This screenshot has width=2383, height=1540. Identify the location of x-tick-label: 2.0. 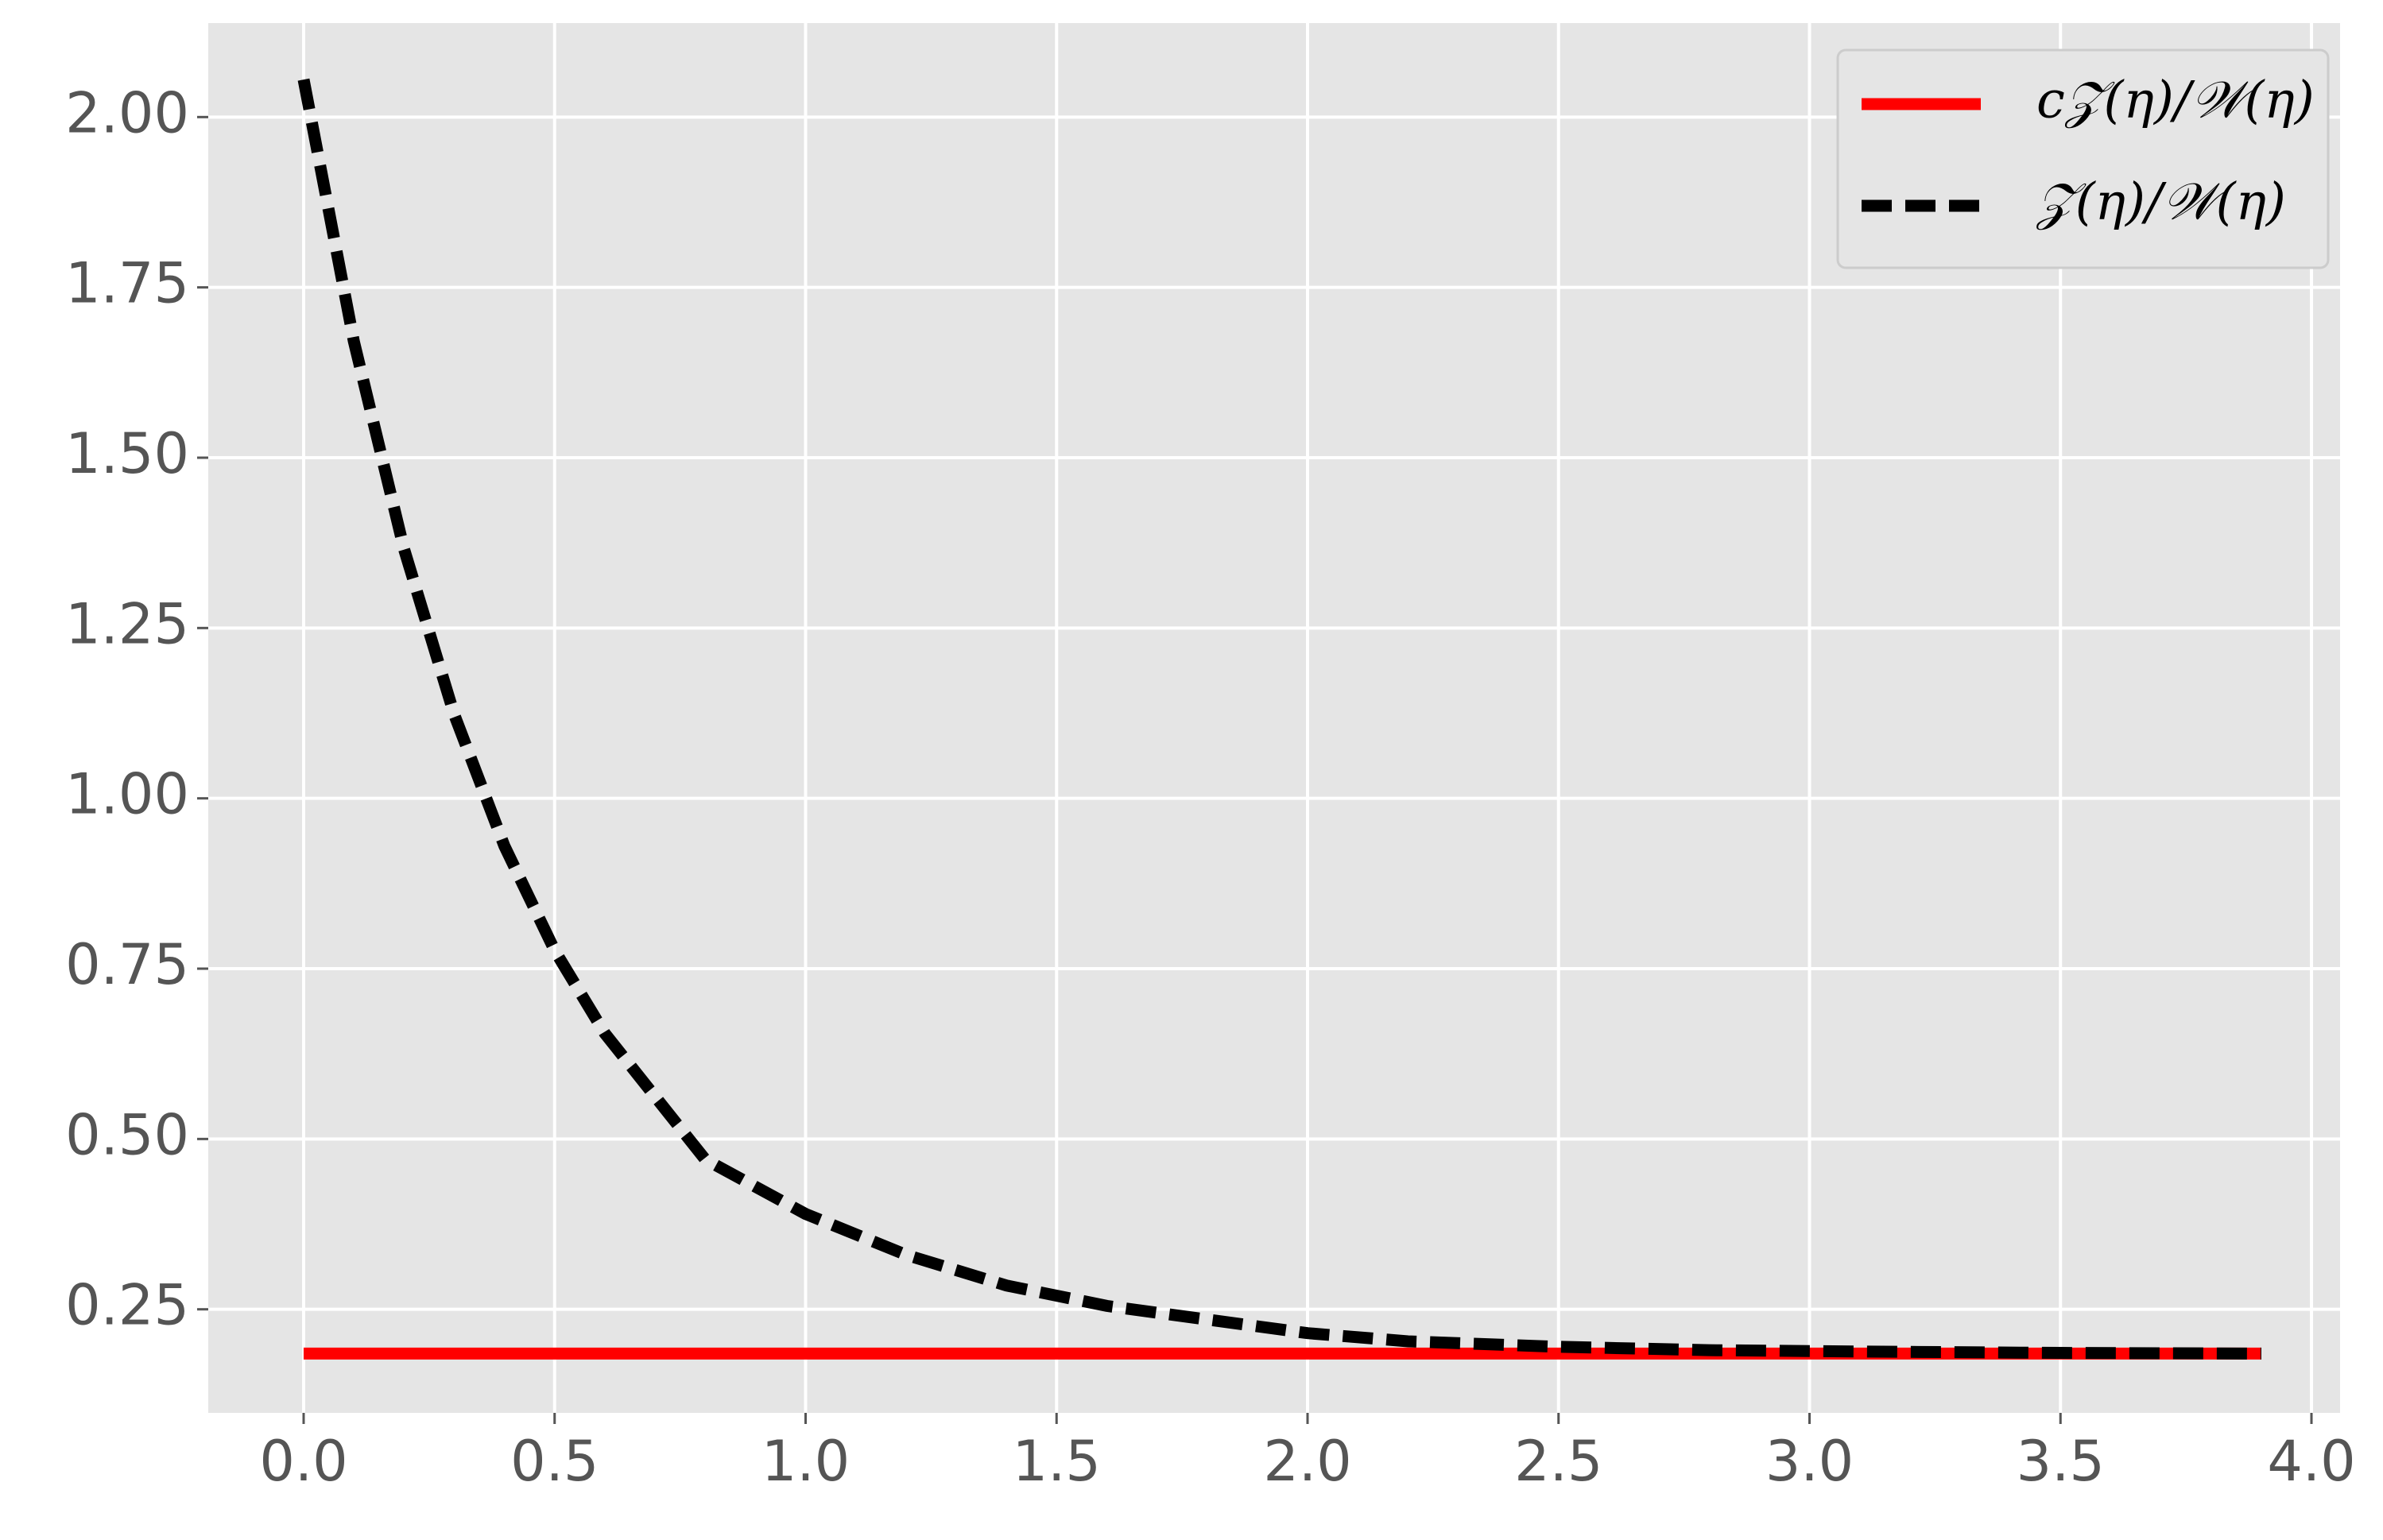
(1307, 1461).